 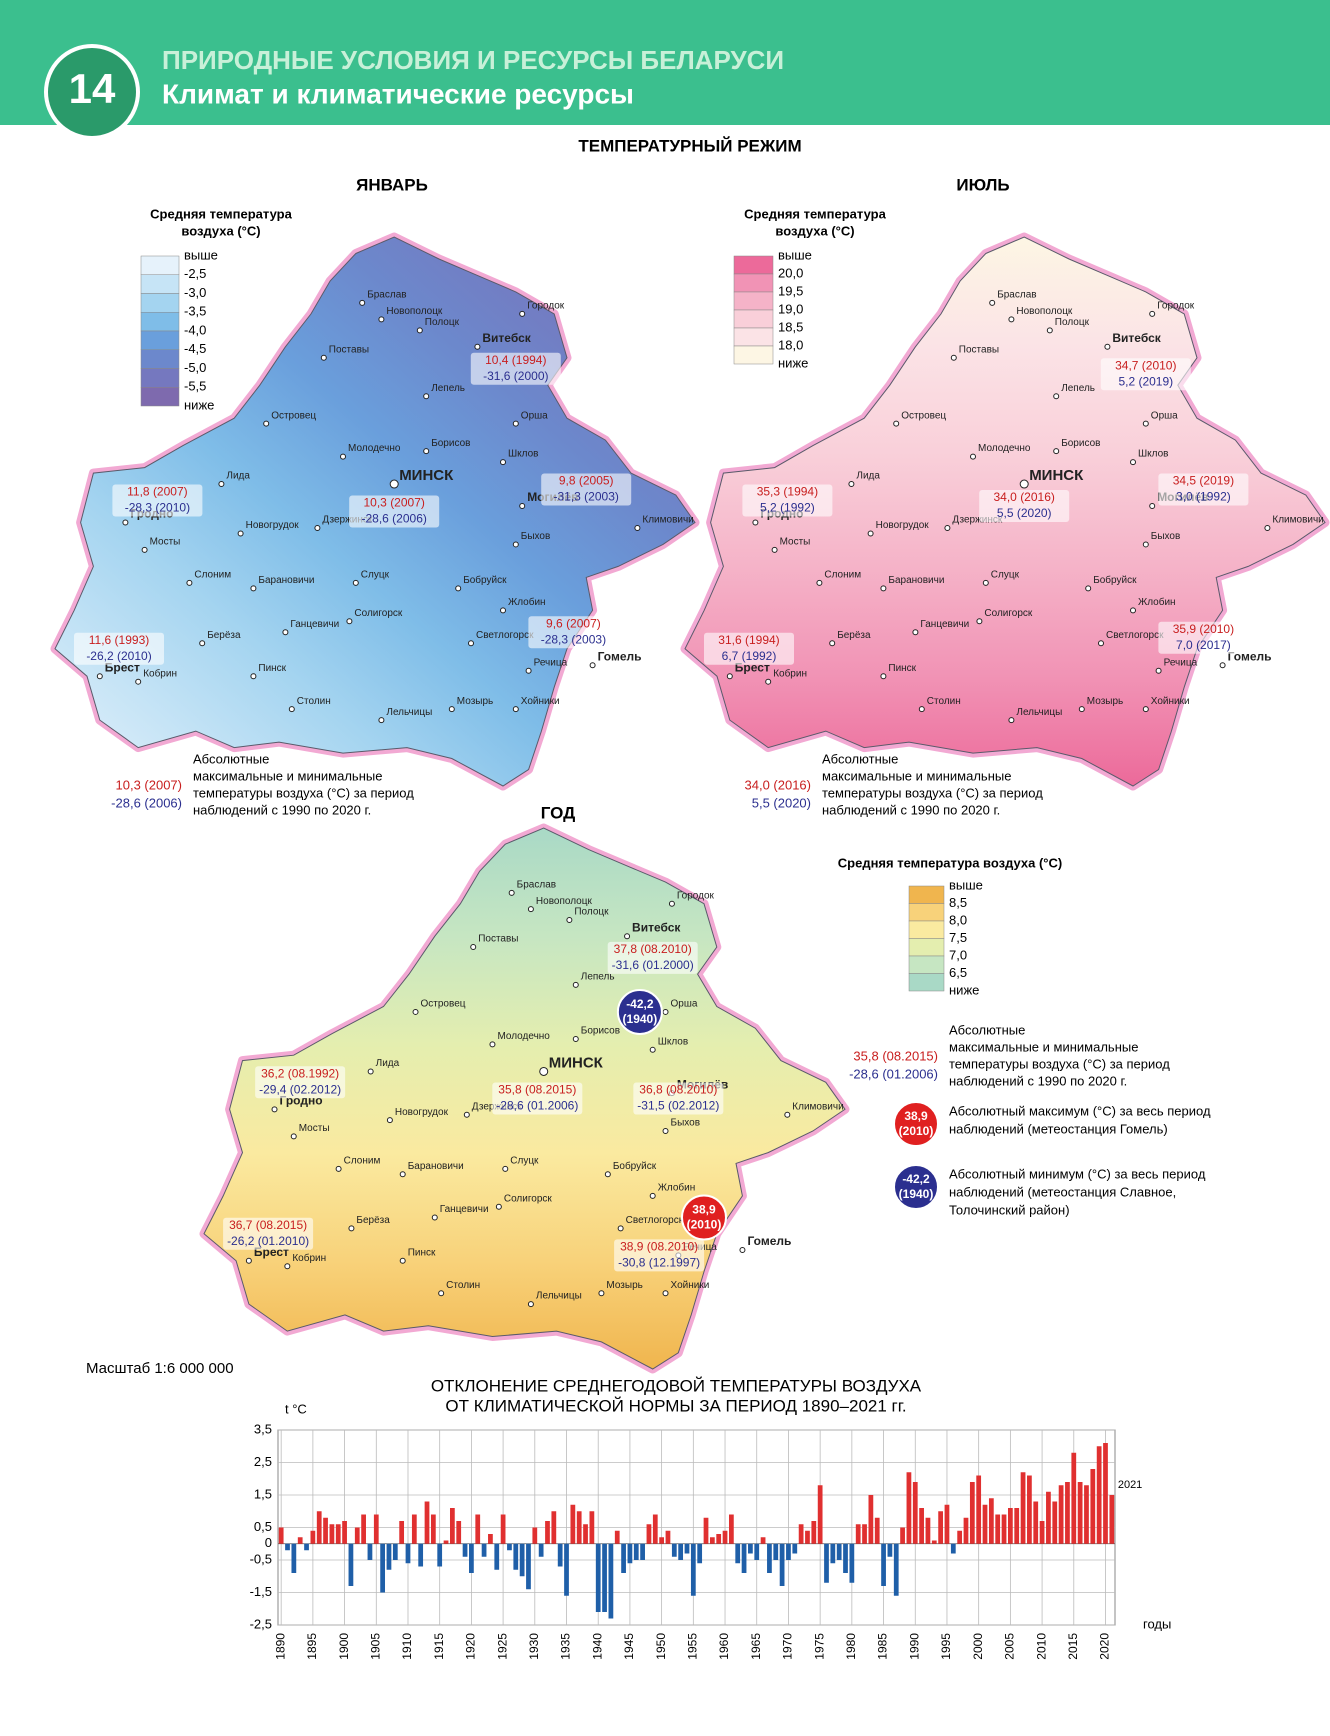 I want to click on record-min: -28,3 (2010), so click(x=157, y=508).